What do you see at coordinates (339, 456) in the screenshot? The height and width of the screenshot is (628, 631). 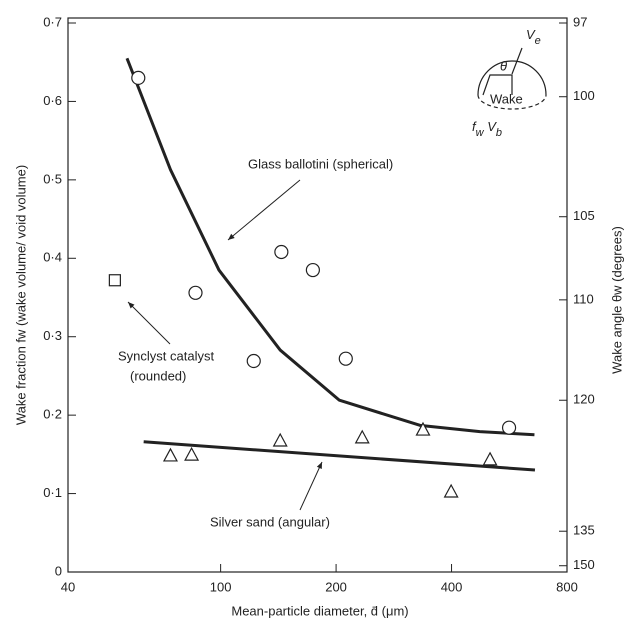 I see `fit-line` at bounding box center [339, 456].